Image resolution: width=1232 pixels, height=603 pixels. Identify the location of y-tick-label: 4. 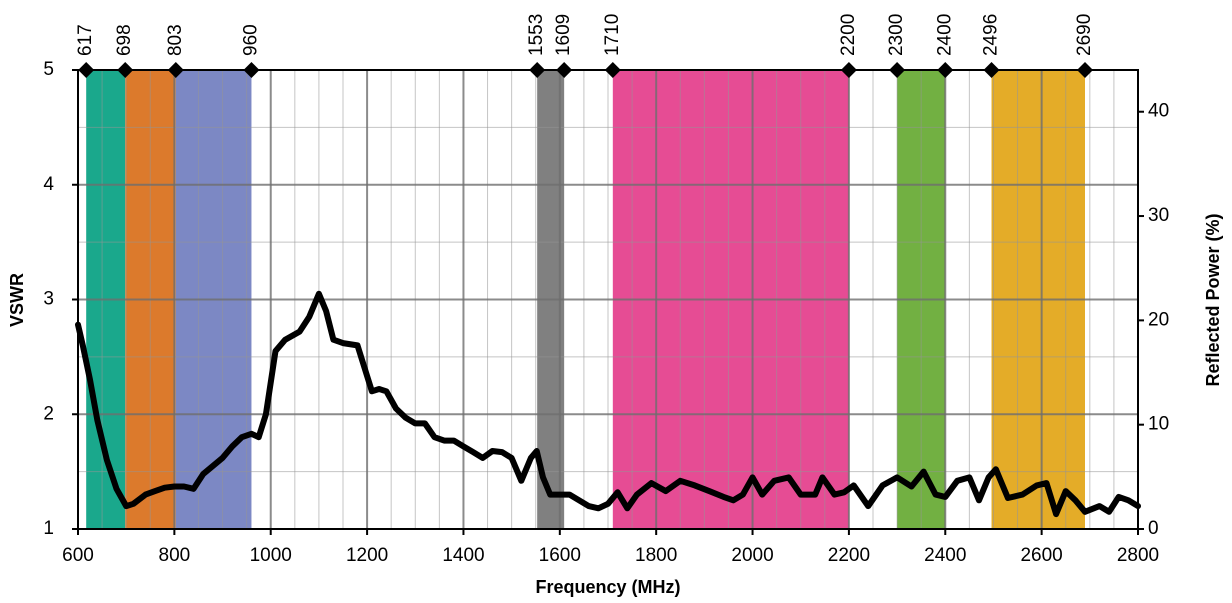
(48, 184).